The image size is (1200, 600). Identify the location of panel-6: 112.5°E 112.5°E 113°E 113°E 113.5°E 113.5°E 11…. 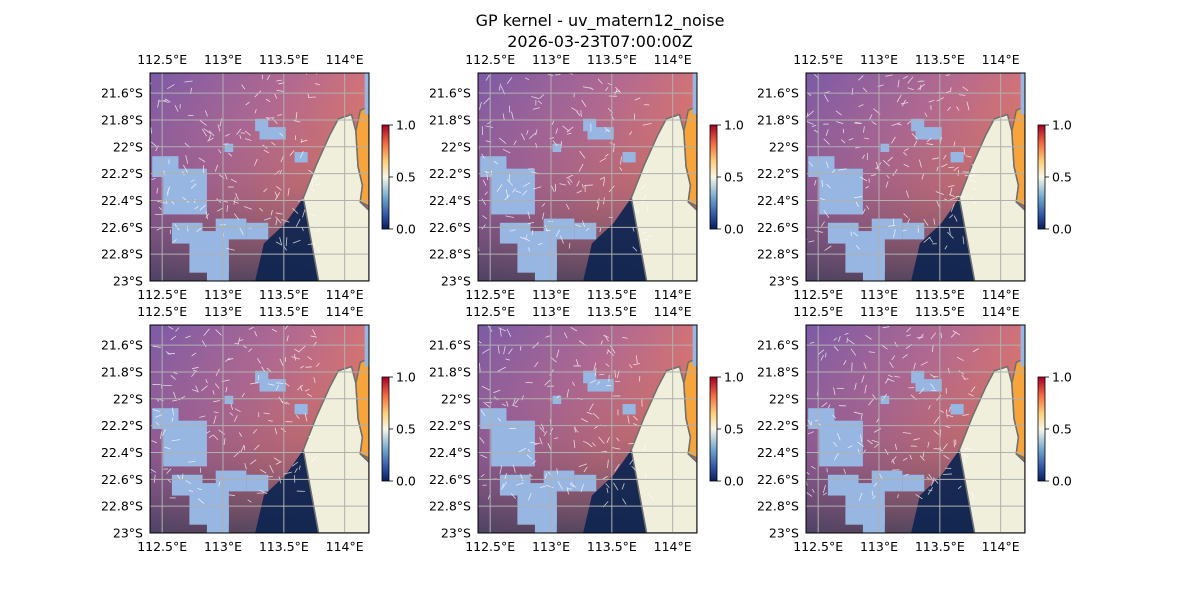
(914, 429).